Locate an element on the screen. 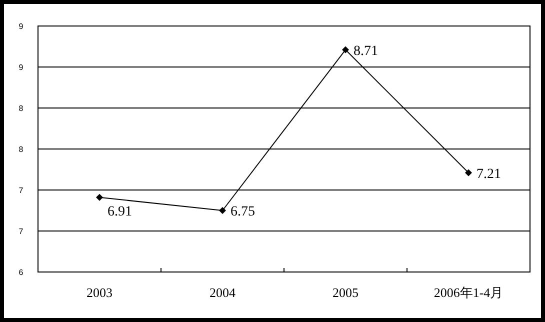 This screenshot has height=322, width=545. y-tick-label: 6 is located at coordinates (21, 272).